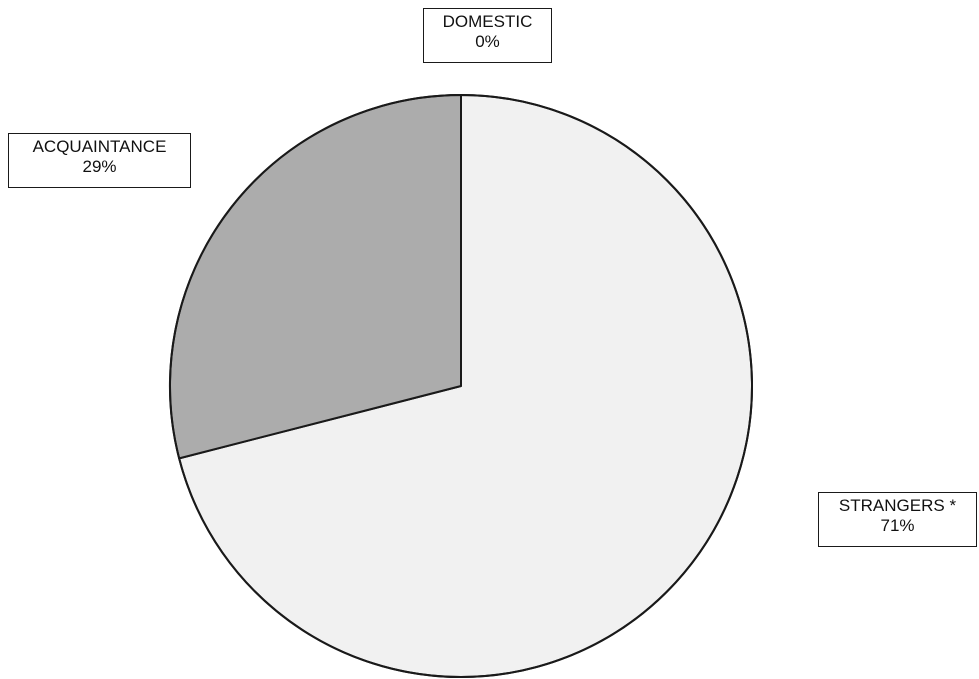 Image resolution: width=979 pixels, height=679 pixels. I want to click on slice-label-strangers: STRANGERS * 71%, so click(897, 519).